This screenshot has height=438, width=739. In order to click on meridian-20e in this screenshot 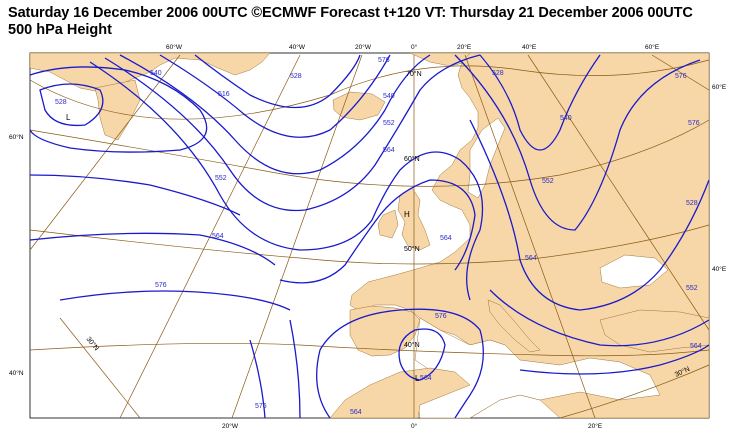, I will do `click(530, 236)`.